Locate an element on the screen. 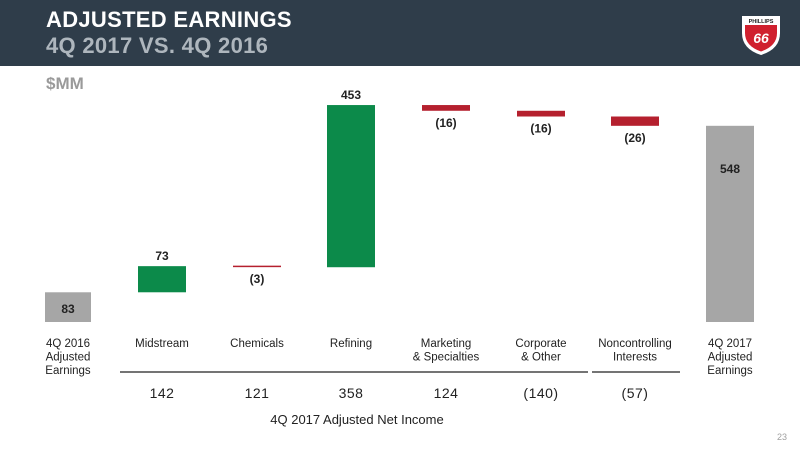 The image size is (800, 450). slide-title: ADJUSTED EARNINGS is located at coordinates (169, 19).